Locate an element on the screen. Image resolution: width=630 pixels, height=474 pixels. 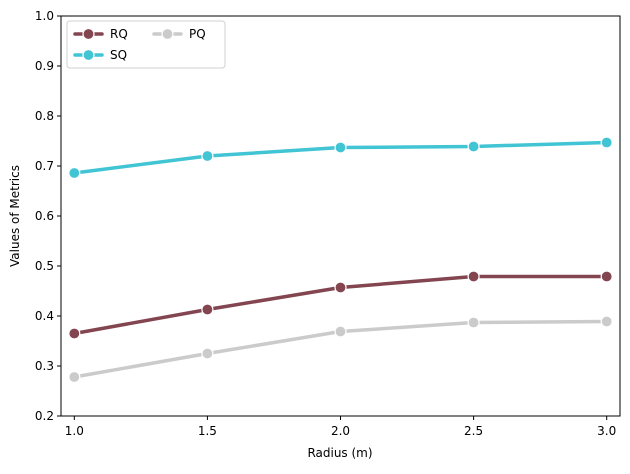
y-axis: 0.2 0.3 0.4 0.5 0.6 0.7 0.8 0.9 1.0 is located at coordinates (48, 216).